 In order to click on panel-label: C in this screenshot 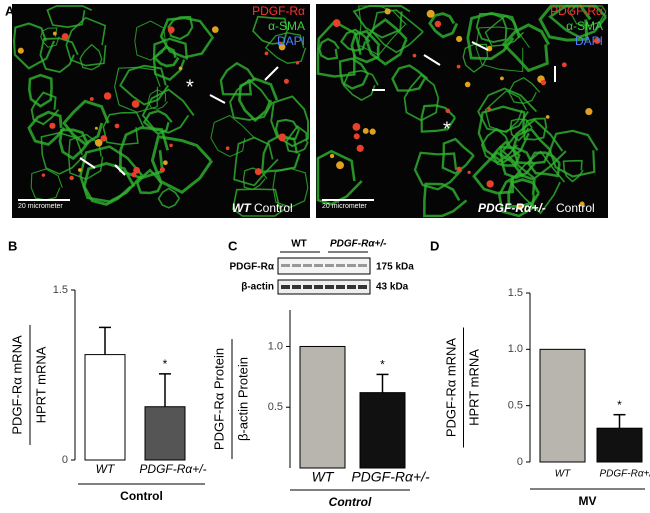, I will do `click(233, 245)`.